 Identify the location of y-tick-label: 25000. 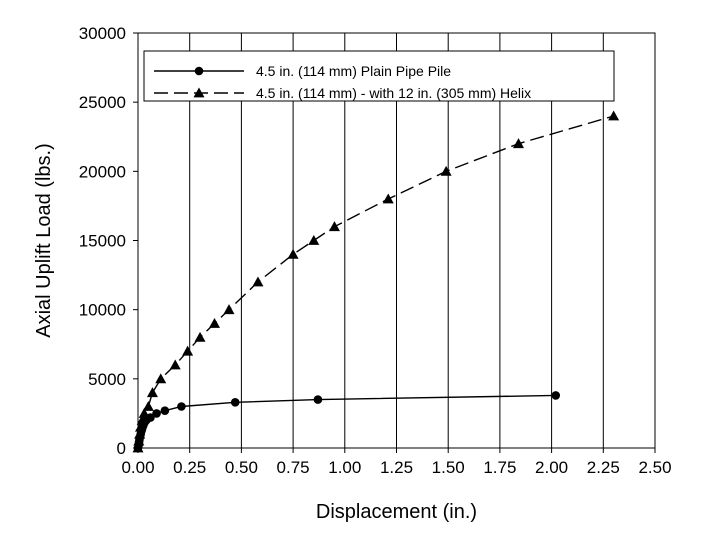
(102, 102).